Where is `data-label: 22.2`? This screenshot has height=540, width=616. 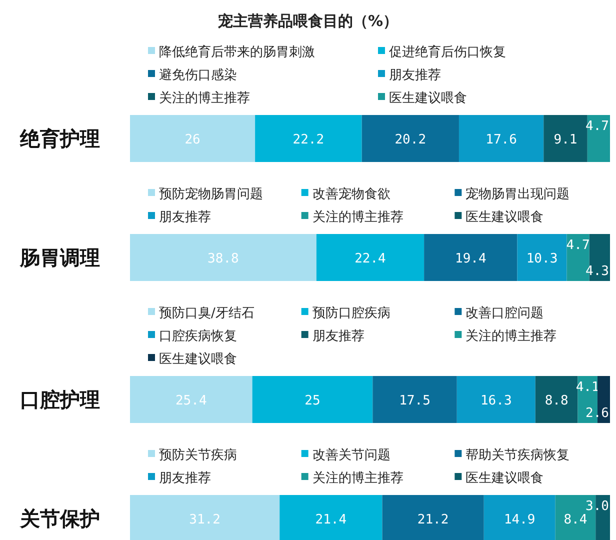 data-label: 22.2 is located at coordinates (308, 140).